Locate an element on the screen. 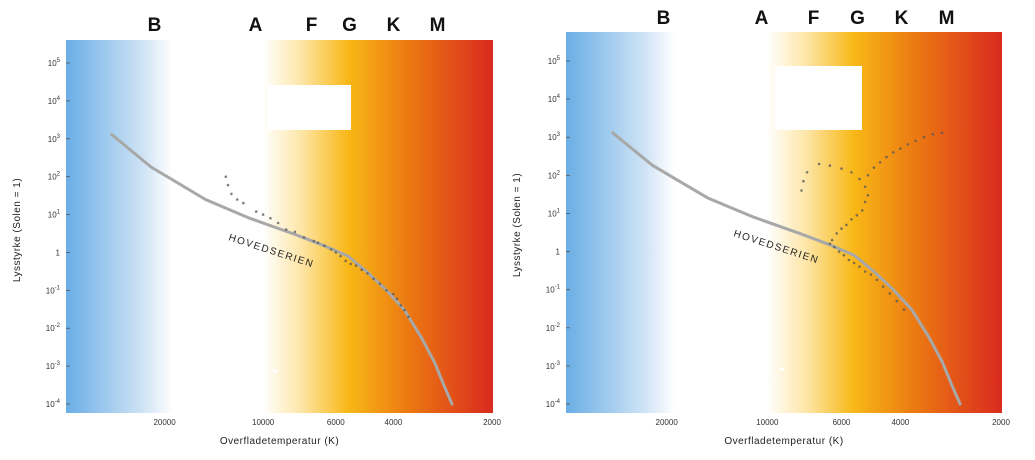 The image size is (1035, 460). y-tick-label: 10⁻¹ is located at coordinates (553, 290).